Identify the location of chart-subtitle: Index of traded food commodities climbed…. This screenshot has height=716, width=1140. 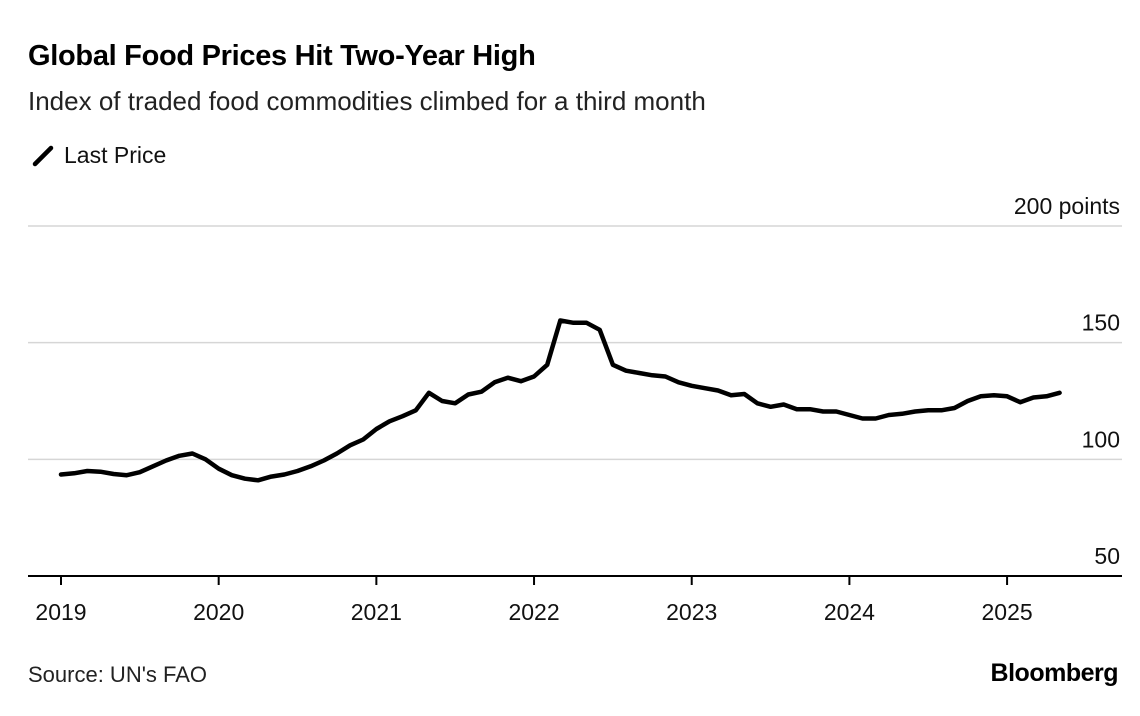
(367, 101).